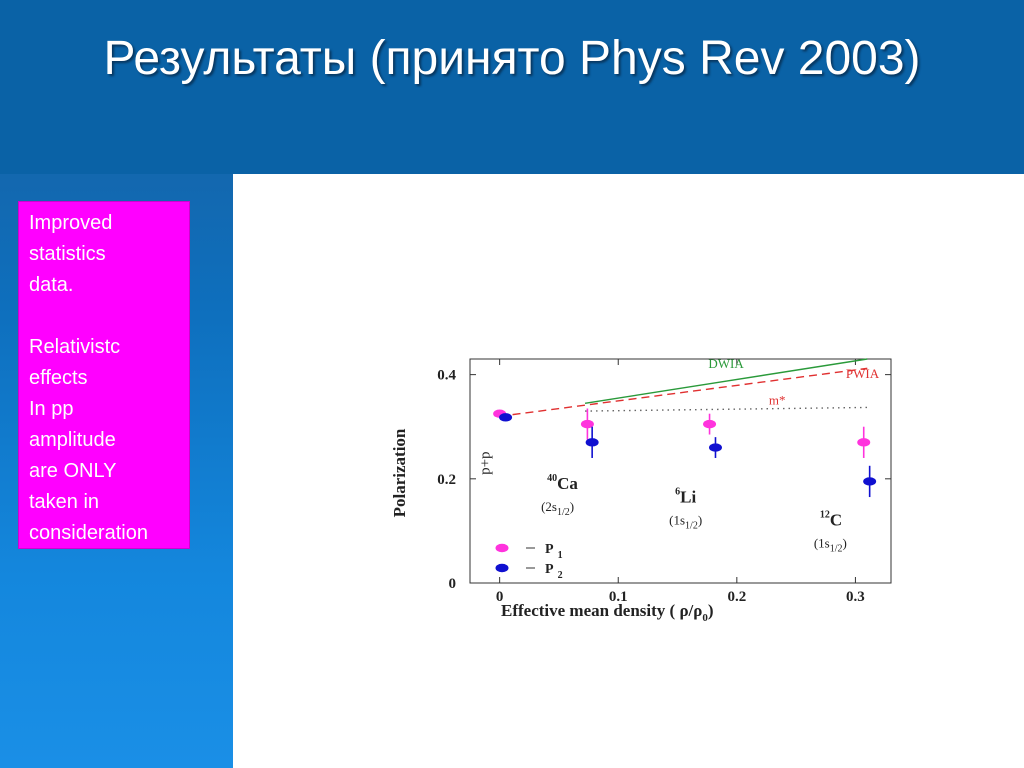  I want to click on y-axis-label: Polarization, so click(399, 472).